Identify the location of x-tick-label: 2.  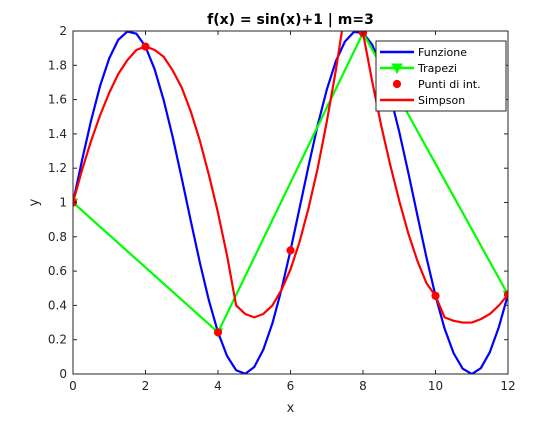
(146, 386).